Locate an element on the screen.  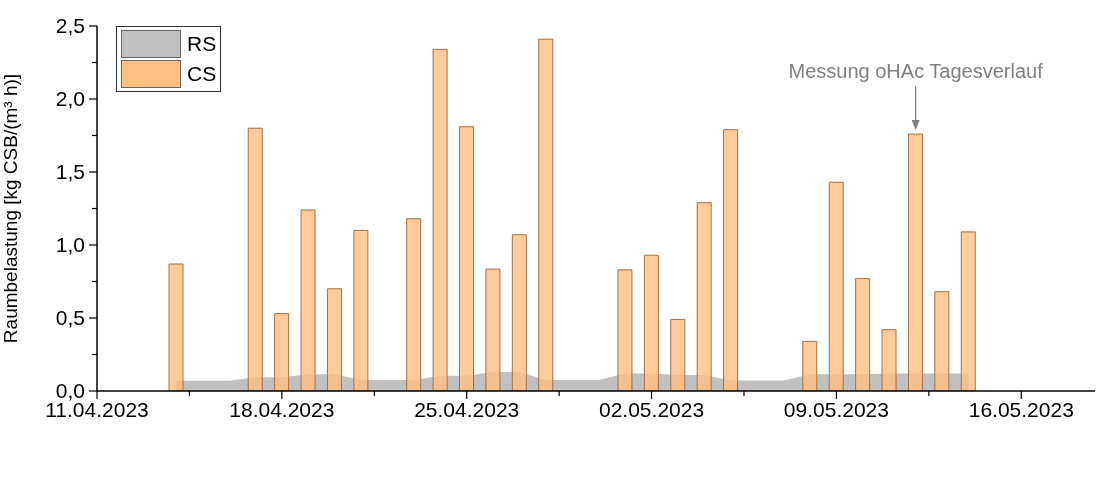
x-tick-label: 18.04.2023 is located at coordinates (282, 409).